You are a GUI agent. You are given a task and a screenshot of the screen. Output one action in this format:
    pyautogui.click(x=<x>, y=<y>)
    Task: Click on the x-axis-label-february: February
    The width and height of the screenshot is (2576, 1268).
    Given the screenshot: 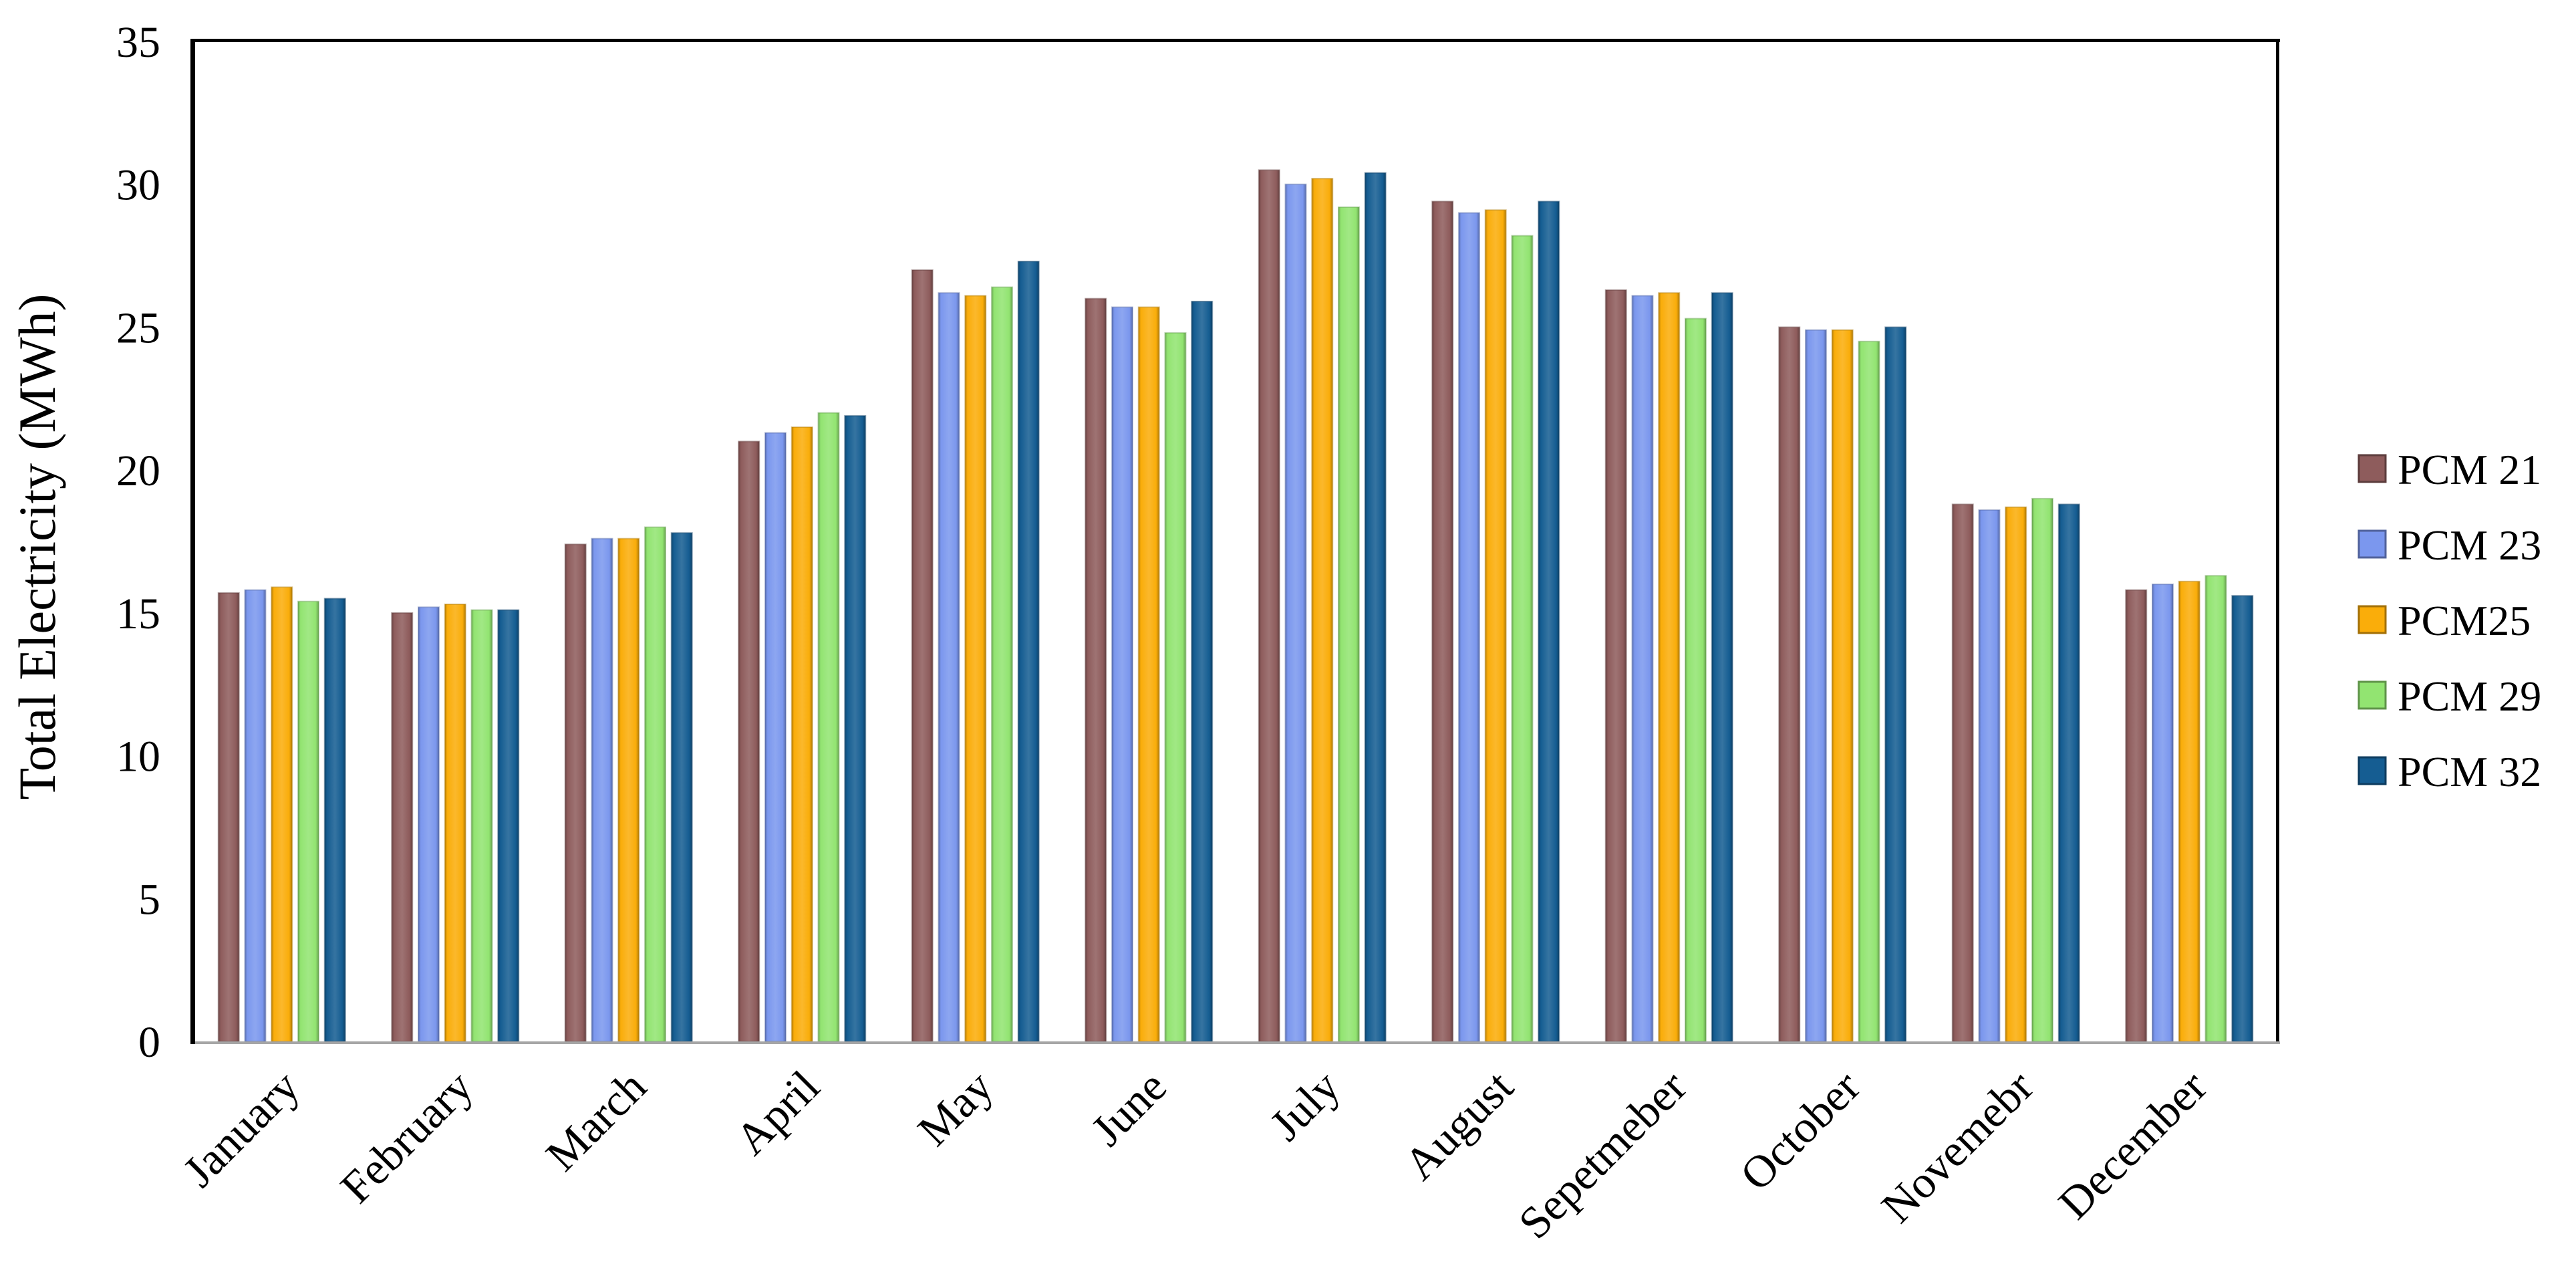 What is the action you would take?
    pyautogui.click(x=406, y=1137)
    